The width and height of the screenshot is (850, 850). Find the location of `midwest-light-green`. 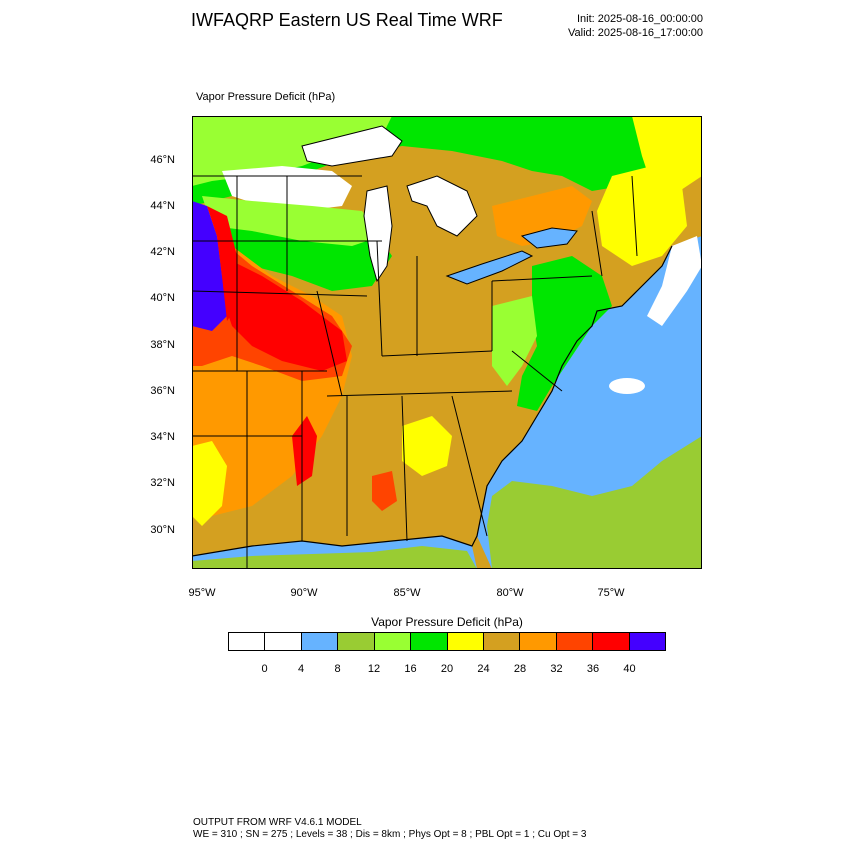

midwest-light-green is located at coordinates (292, 221).